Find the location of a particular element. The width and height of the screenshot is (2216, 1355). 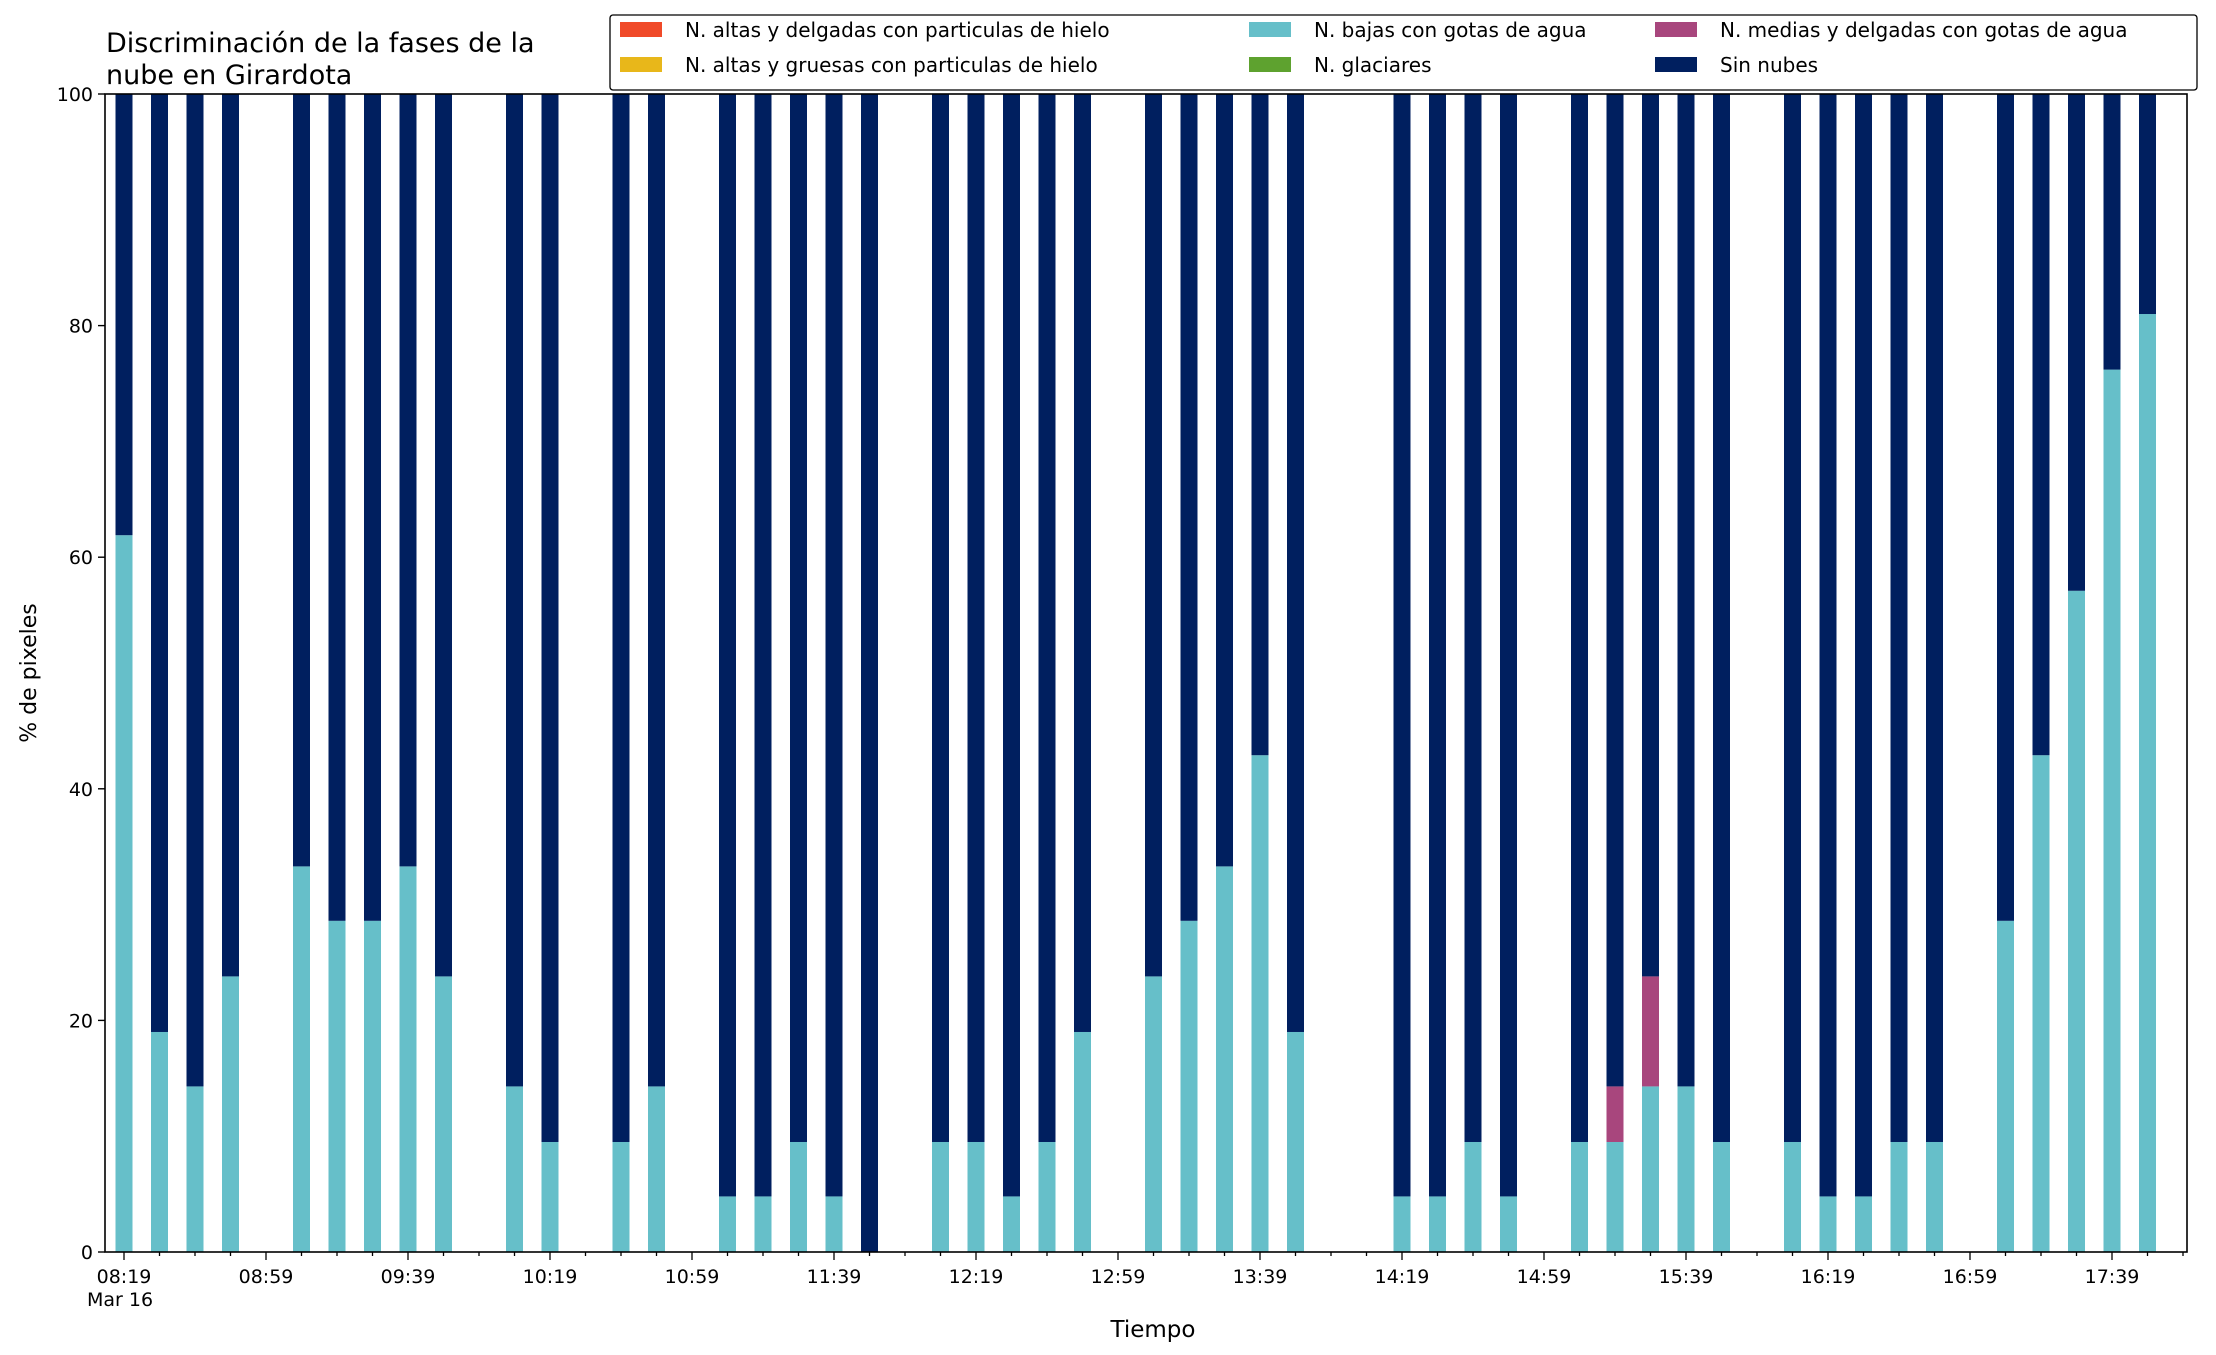

x-tick-label: 16:59 is located at coordinates (1970, 1277).